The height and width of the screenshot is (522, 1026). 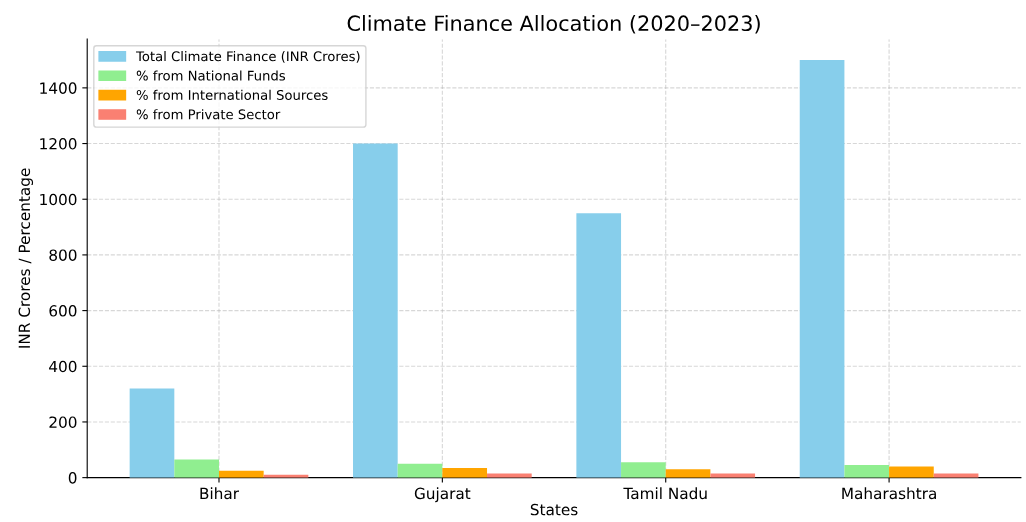 What do you see at coordinates (889, 493) in the screenshot?
I see `x-tick-label: Maharashtra` at bounding box center [889, 493].